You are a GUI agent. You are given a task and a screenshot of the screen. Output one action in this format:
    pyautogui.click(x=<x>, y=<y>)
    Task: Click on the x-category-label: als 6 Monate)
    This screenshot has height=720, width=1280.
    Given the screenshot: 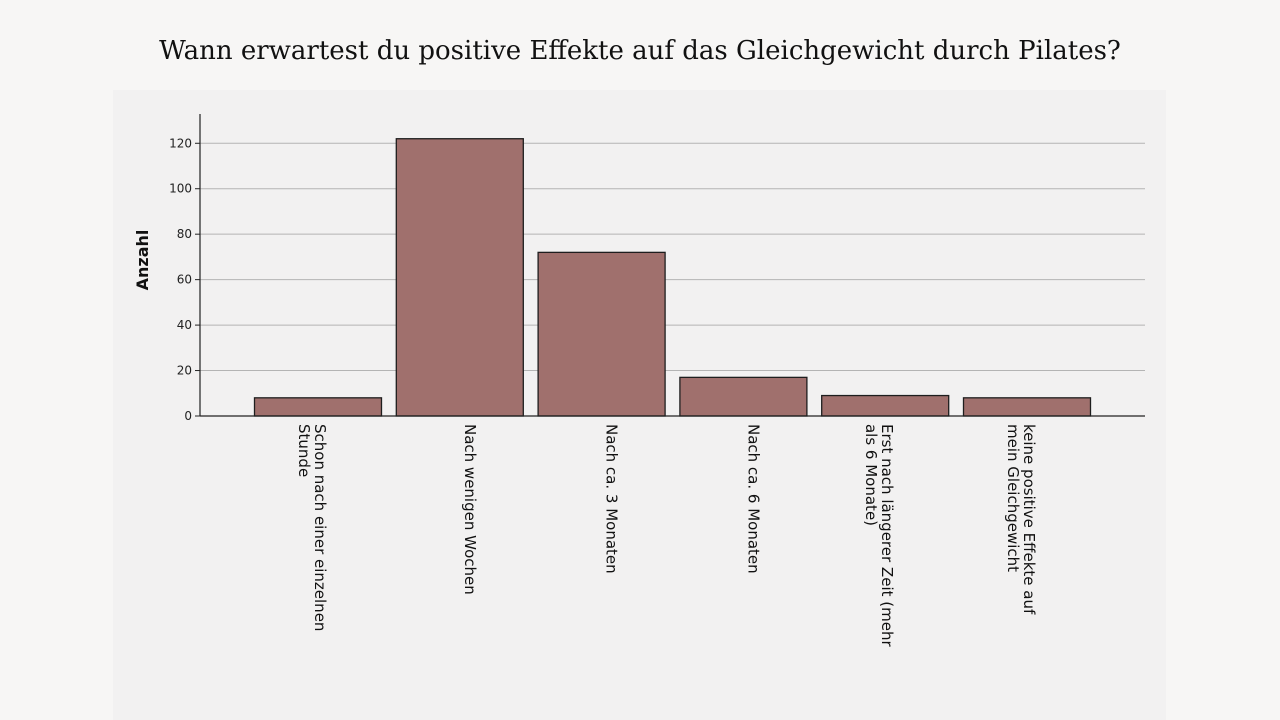 What is the action you would take?
    pyautogui.click(x=871, y=475)
    